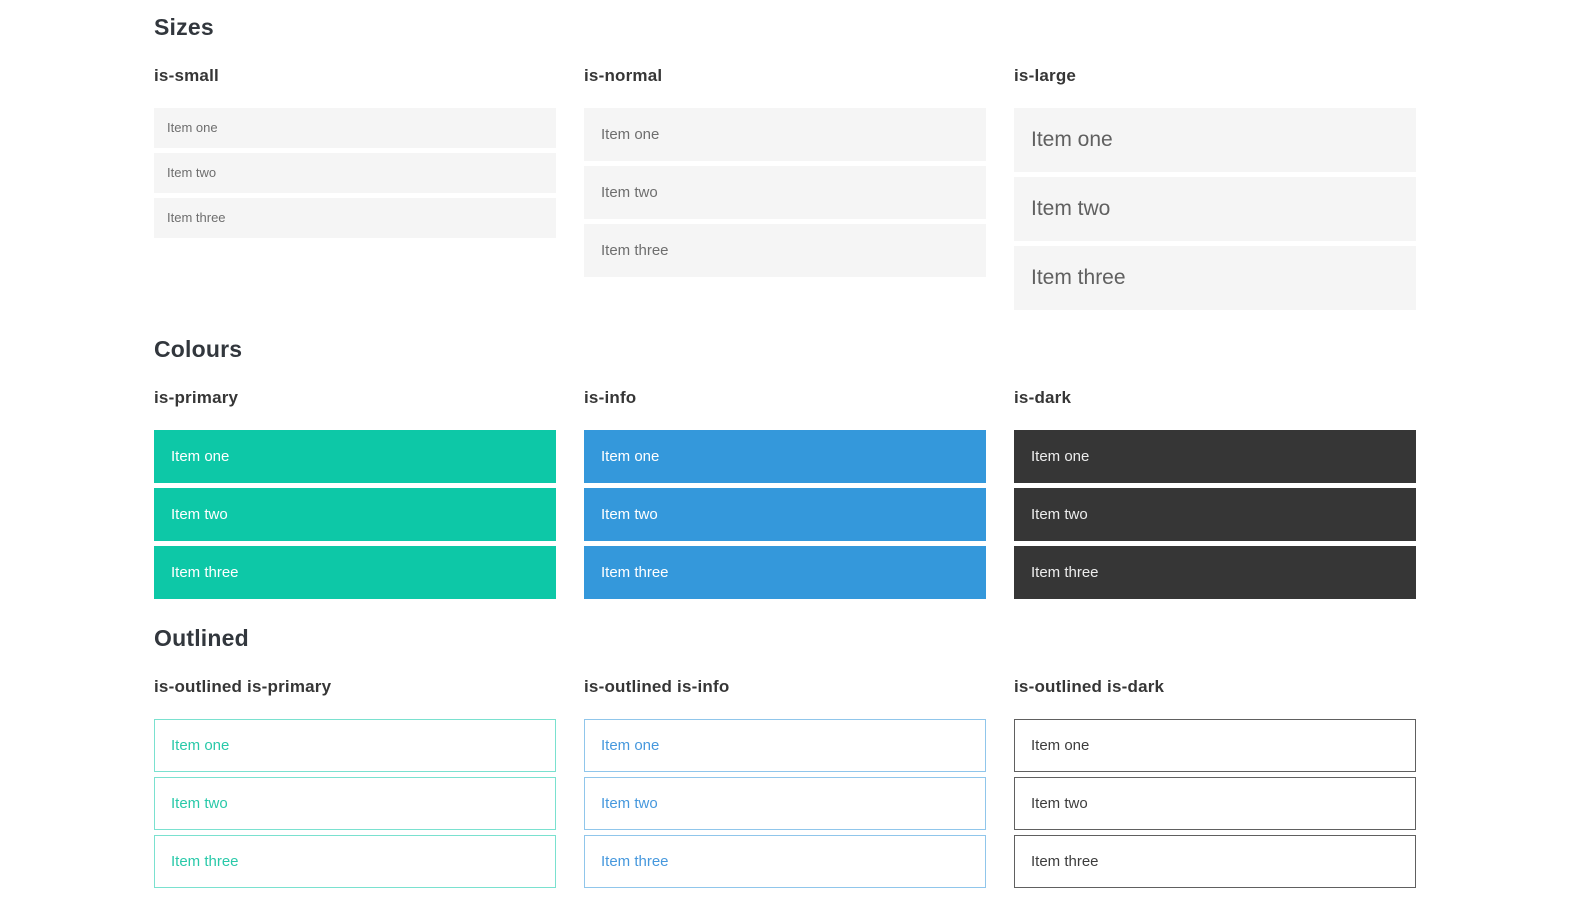 The height and width of the screenshot is (897, 1595). I want to click on list-is-info: Item one Item two Item three, so click(785, 514).